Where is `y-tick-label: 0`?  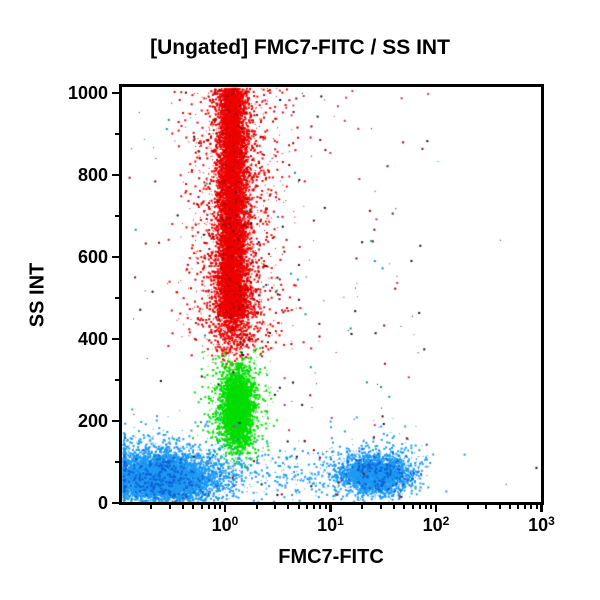 y-tick-label: 0 is located at coordinates (102, 503).